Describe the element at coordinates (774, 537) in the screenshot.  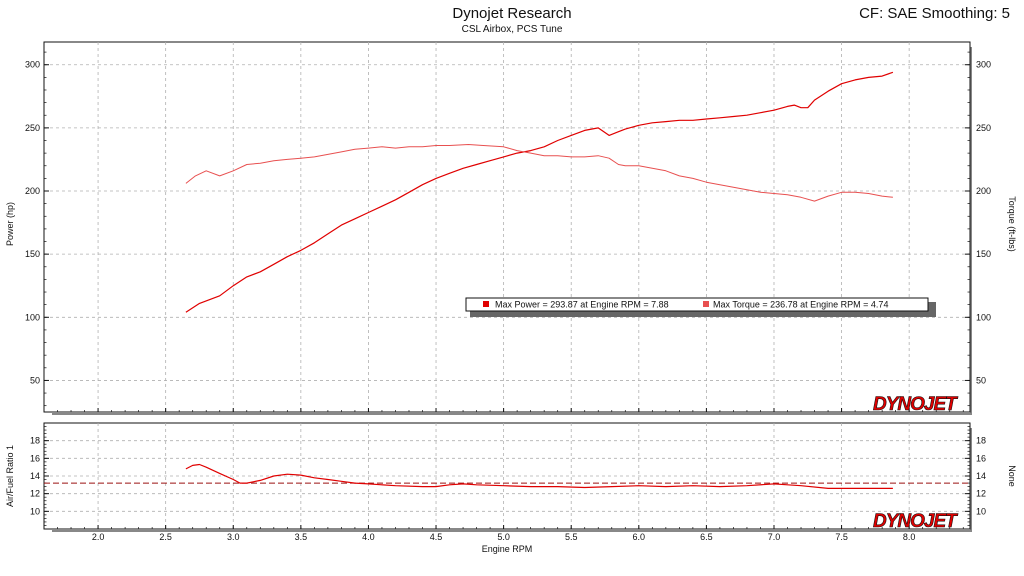
I see `x-tick-label: 7.0` at that location.